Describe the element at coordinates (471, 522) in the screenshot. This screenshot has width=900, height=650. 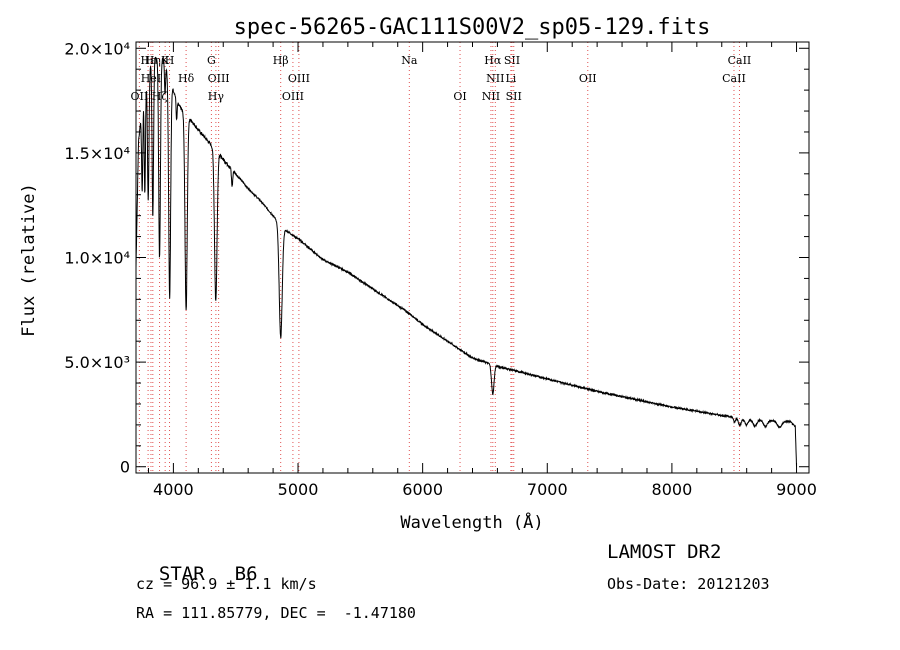
I see `x-axis-label: Wavelength (Å)` at that location.